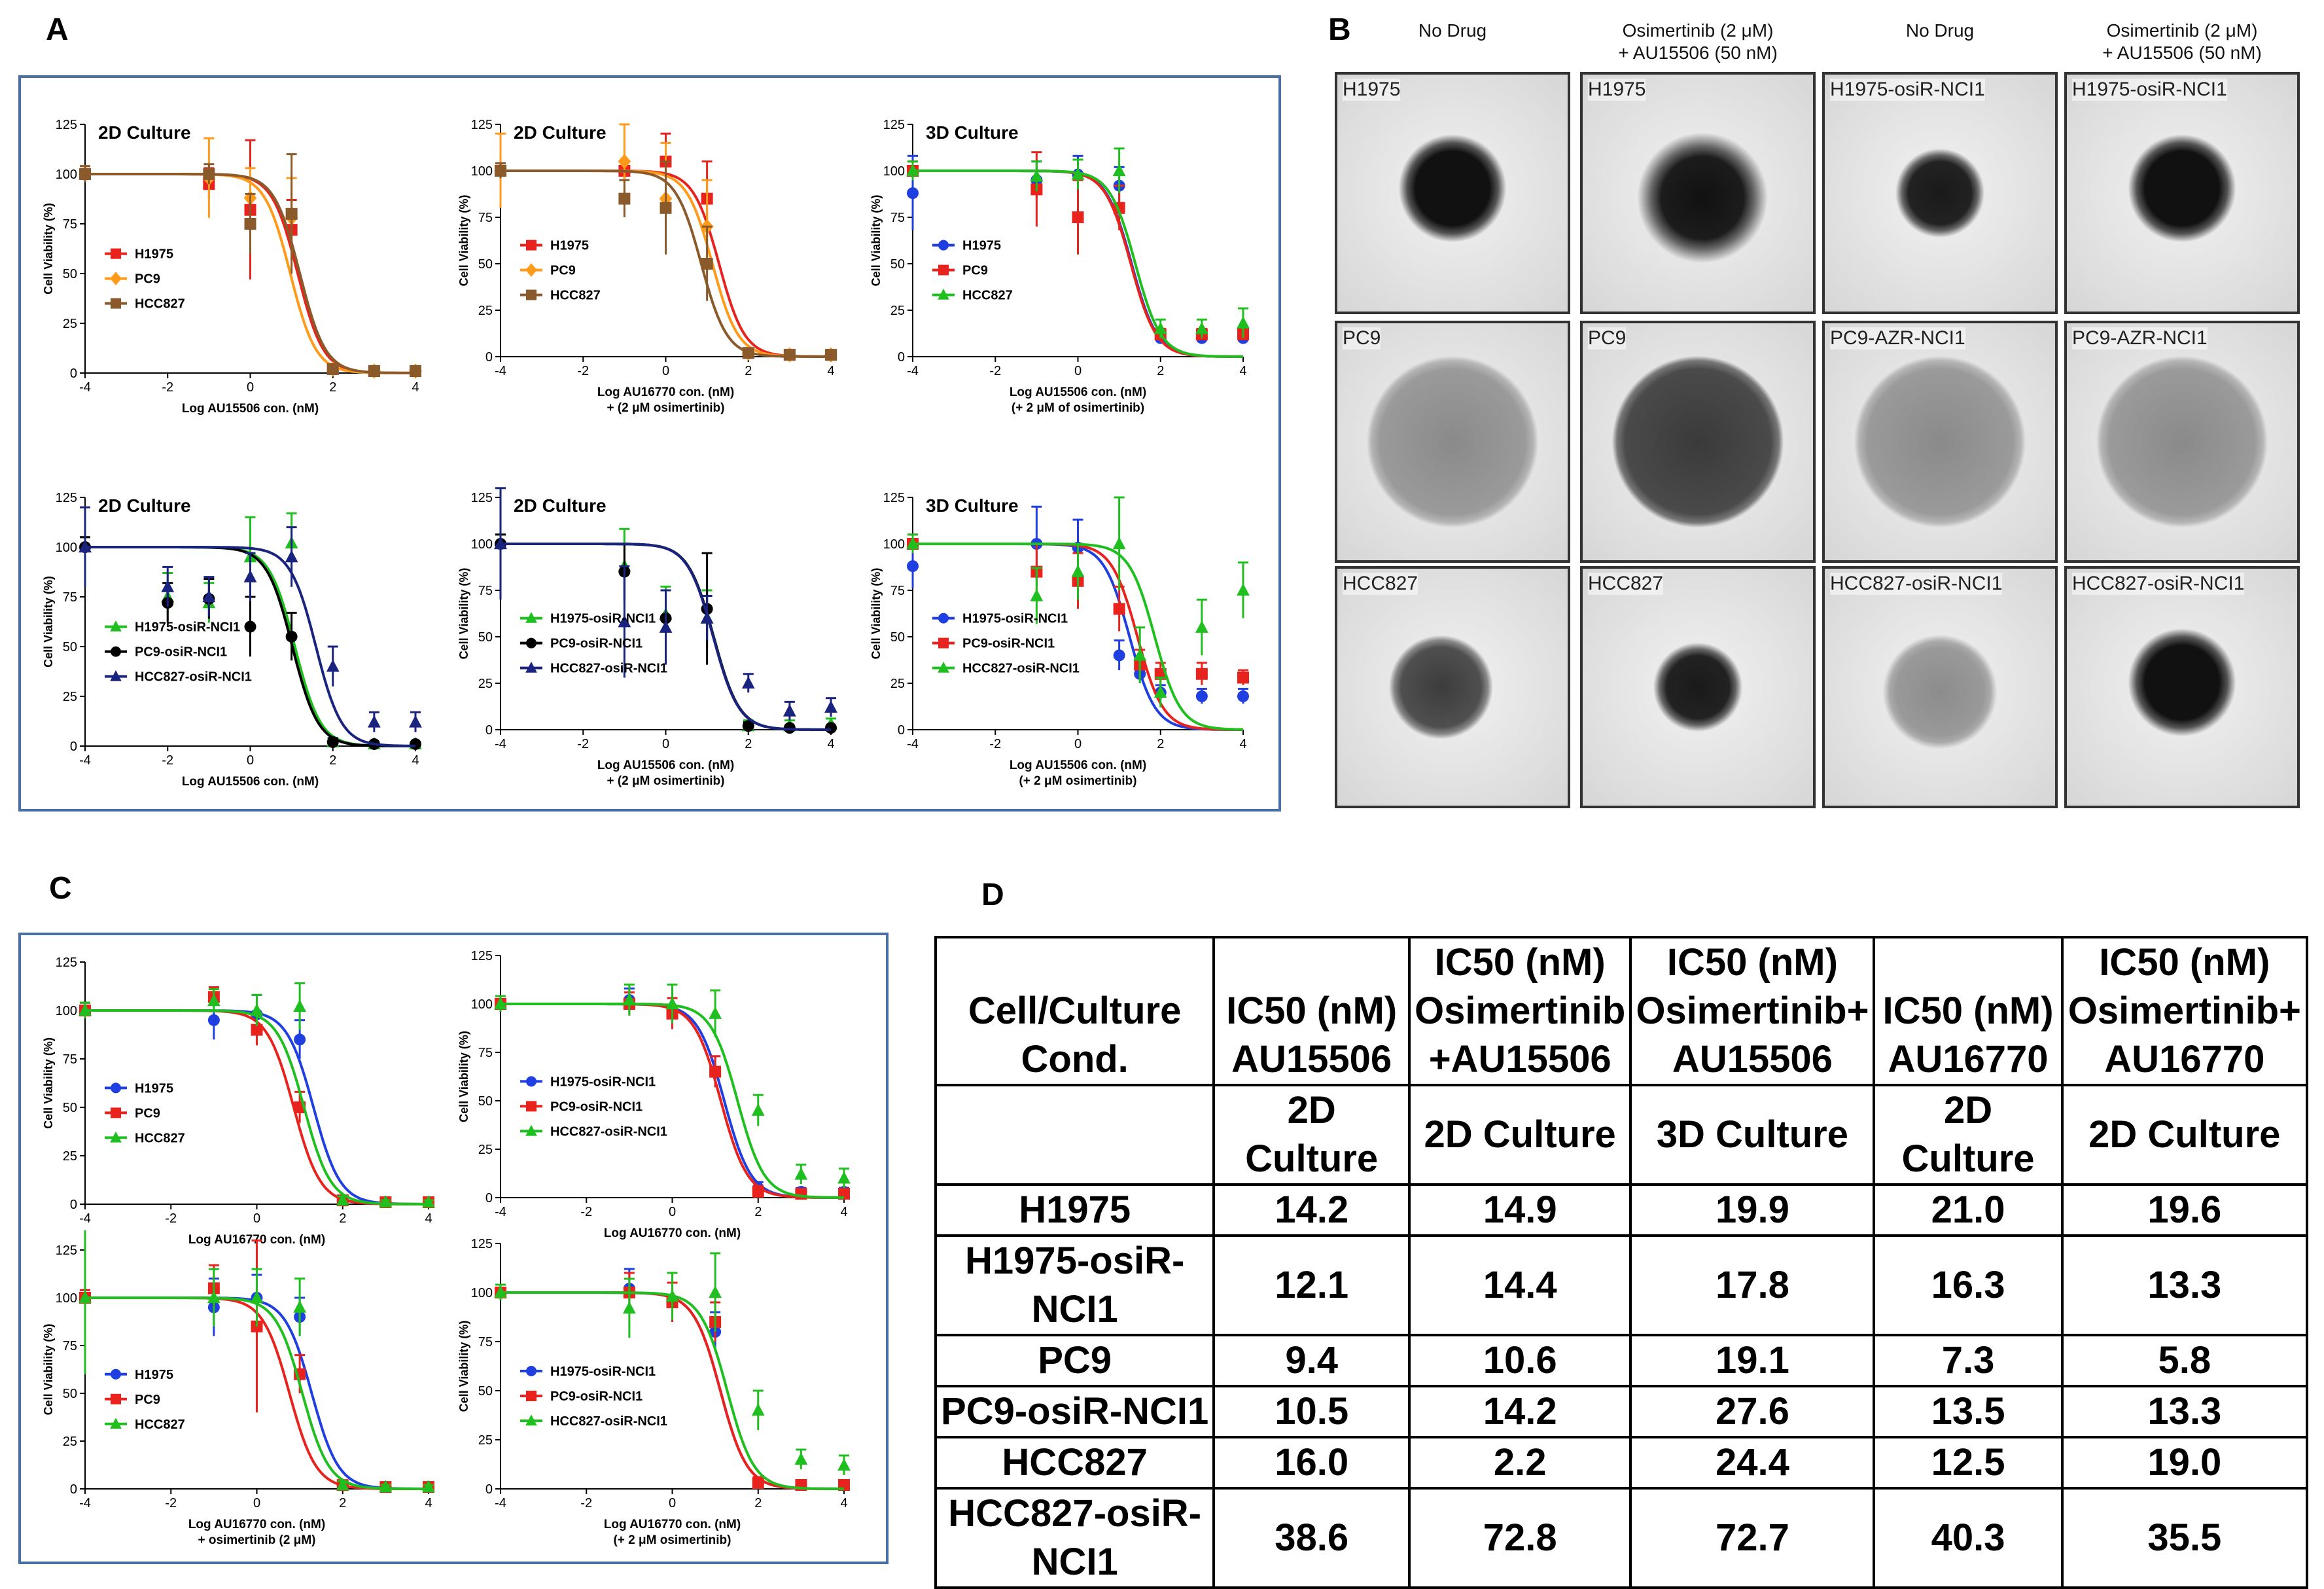  Describe the element at coordinates (1312, 1210) in the screenshot. I see `table-cell: 14.2` at that location.